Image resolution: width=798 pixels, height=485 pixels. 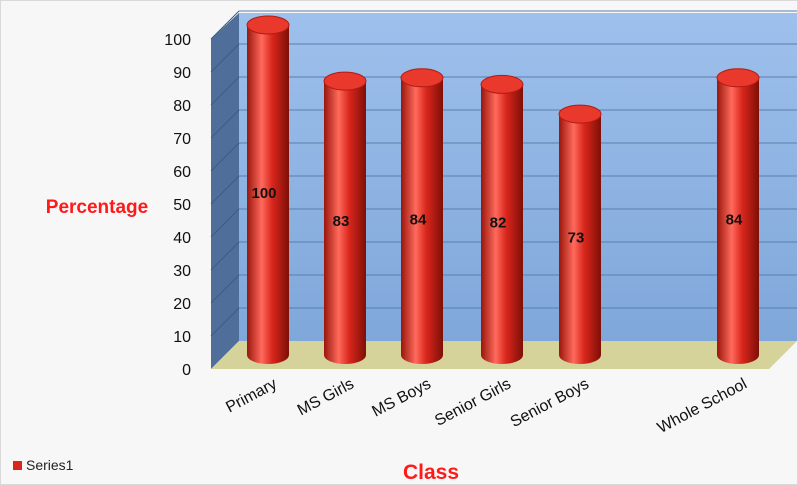 What do you see at coordinates (182, 172) in the screenshot?
I see `y-tick-label: 60` at bounding box center [182, 172].